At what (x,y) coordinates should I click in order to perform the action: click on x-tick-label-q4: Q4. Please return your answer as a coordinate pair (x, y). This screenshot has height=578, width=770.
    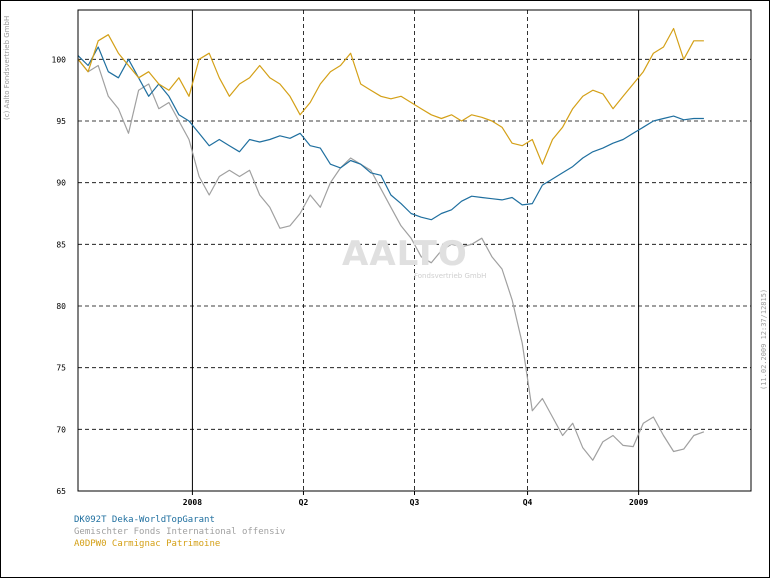
    Looking at the image, I should click on (528, 502).